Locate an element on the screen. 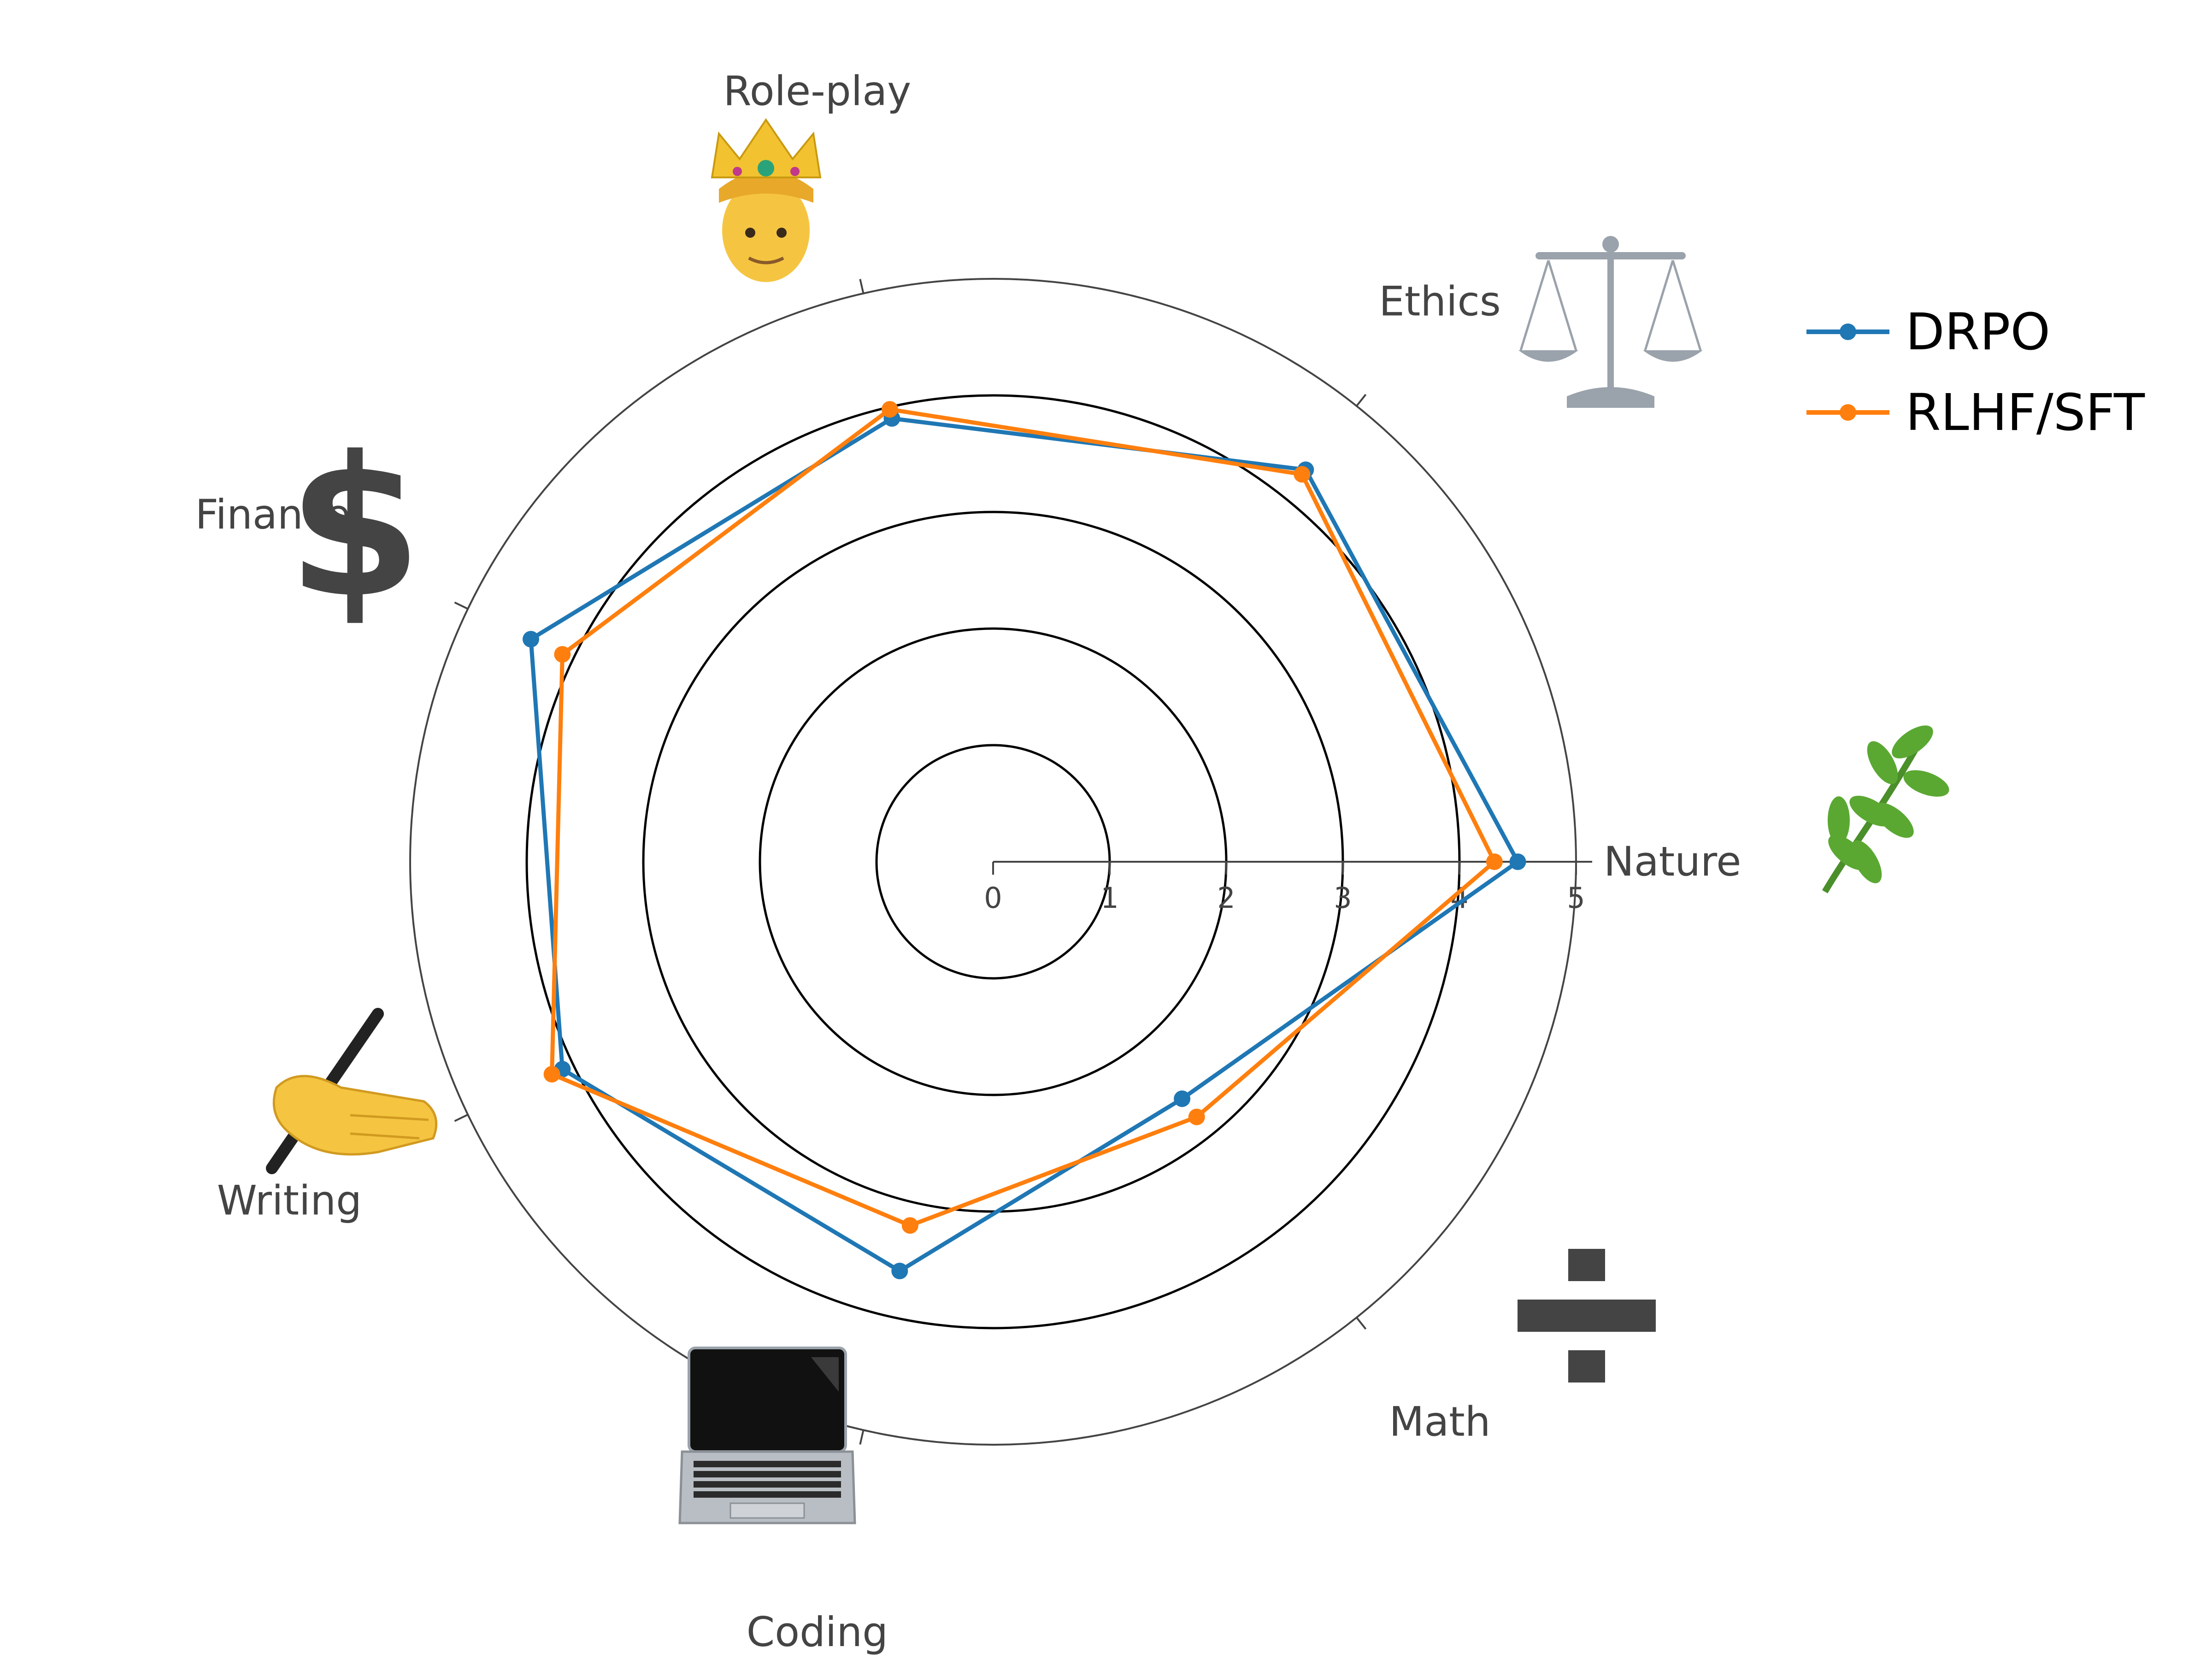 Image resolution: width=2212 pixels, height=1659 pixels. dollar-icon: $ is located at coordinates (355, 528).